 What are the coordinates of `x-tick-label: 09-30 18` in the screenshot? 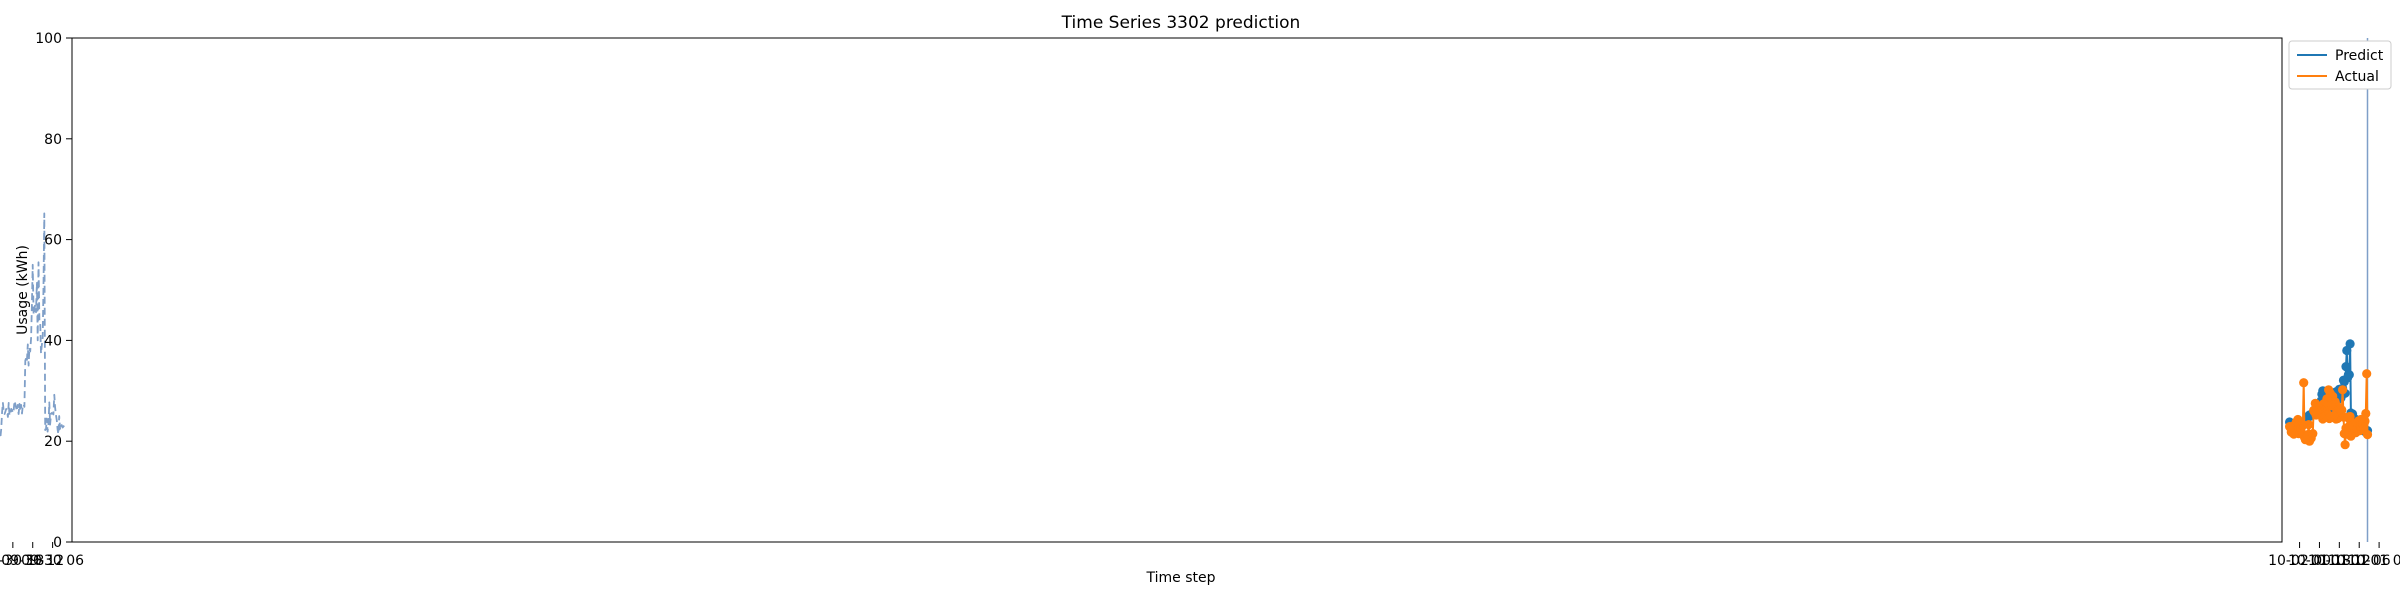 It's located at (22, 561).